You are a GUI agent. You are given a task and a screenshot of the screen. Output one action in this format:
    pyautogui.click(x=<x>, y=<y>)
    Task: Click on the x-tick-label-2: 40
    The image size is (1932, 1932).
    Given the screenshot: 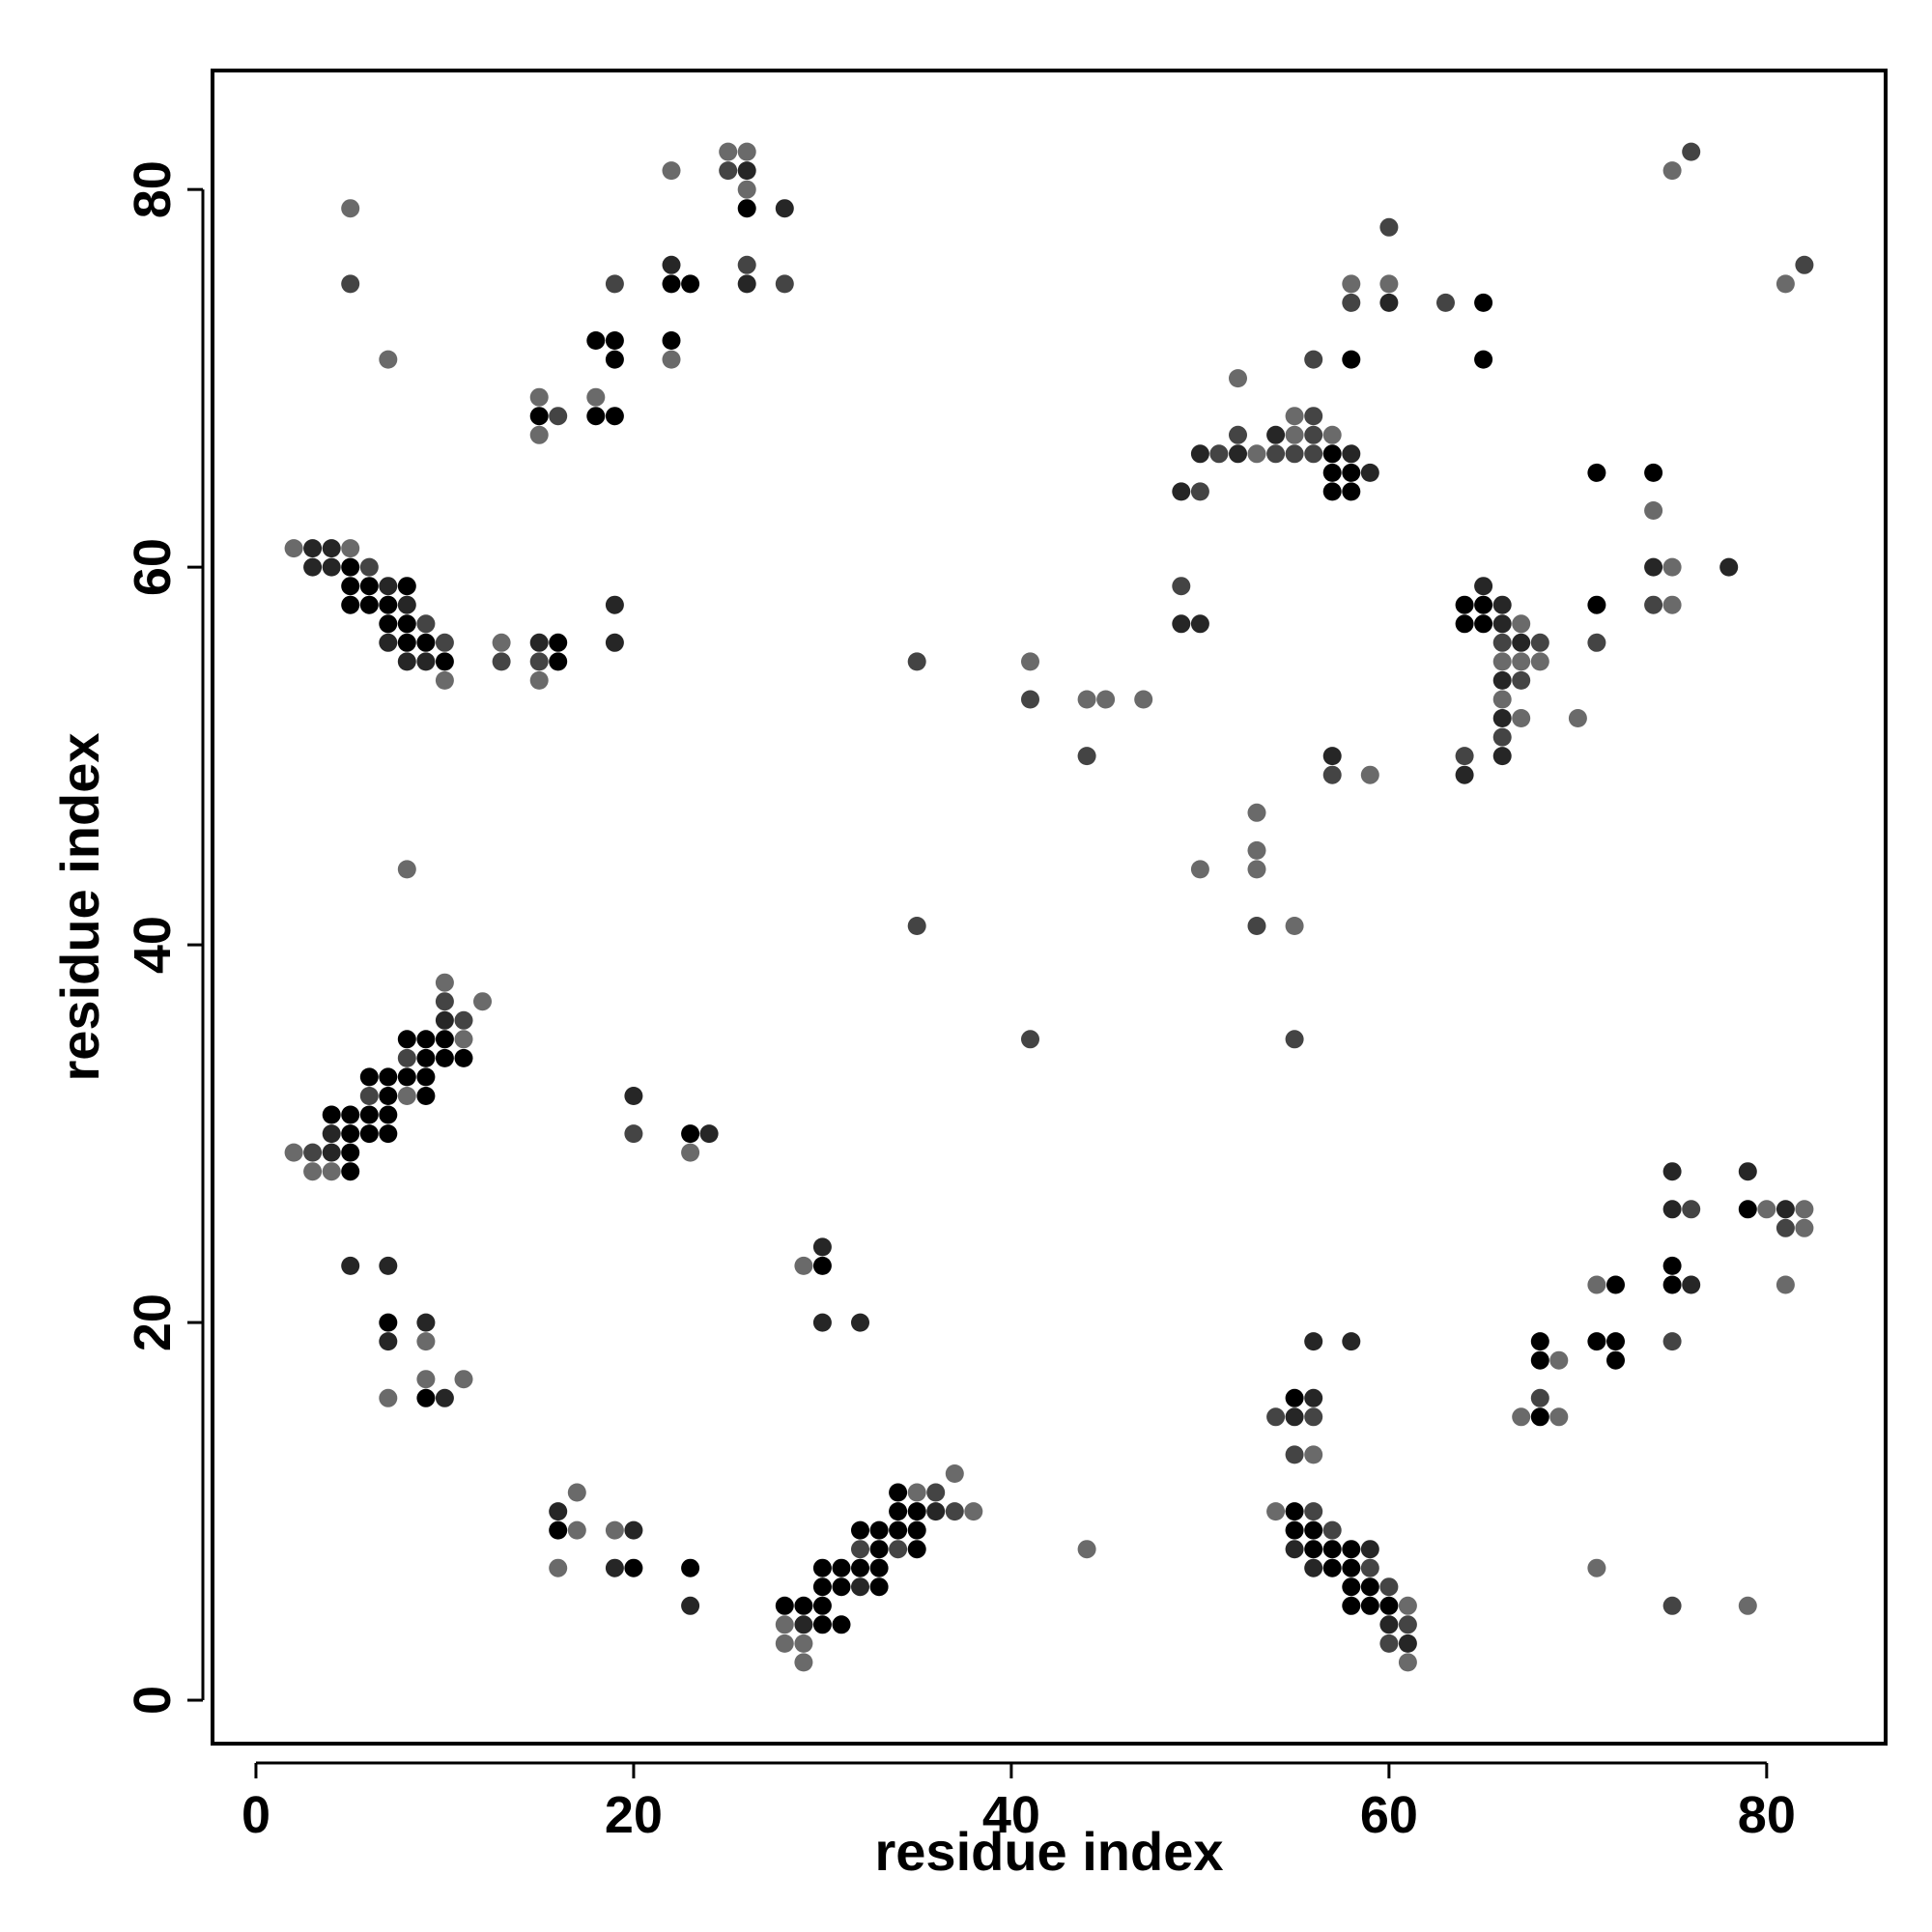 What is the action you would take?
    pyautogui.click(x=1011, y=1815)
    